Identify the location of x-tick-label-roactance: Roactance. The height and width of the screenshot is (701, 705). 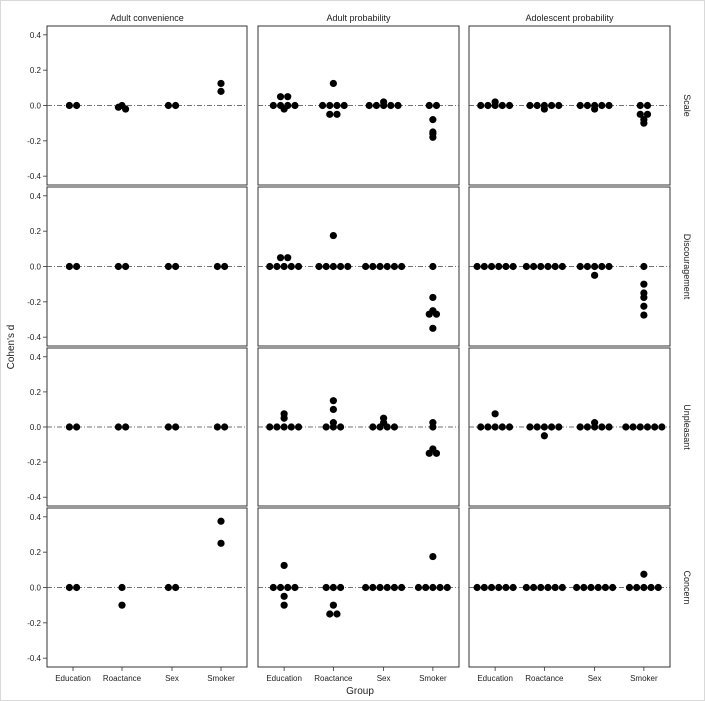
(333, 678).